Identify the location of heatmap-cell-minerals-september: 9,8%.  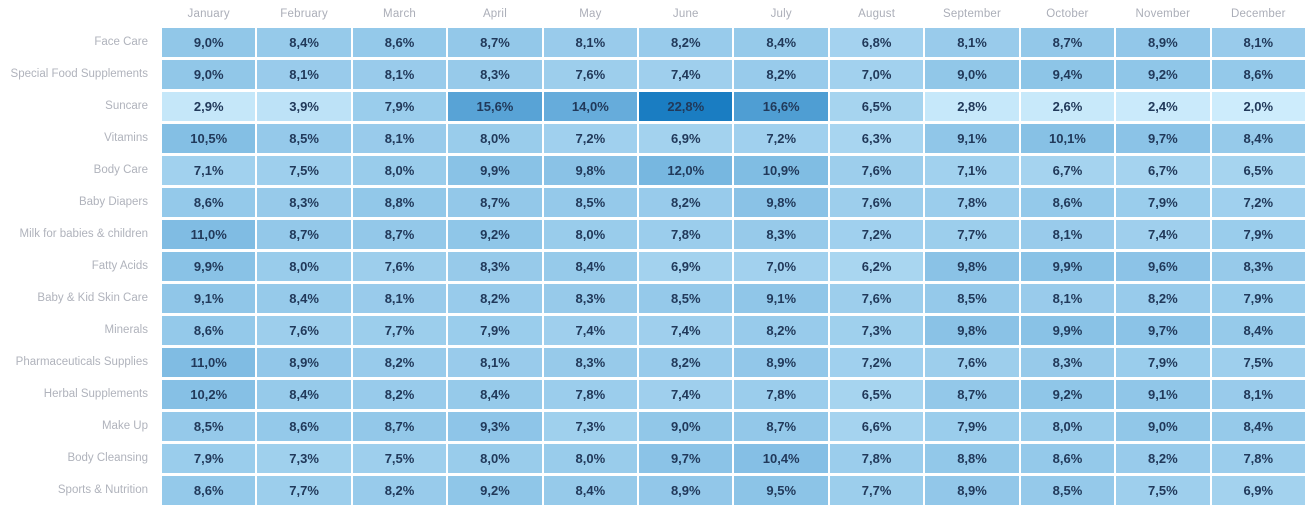
(972, 330).